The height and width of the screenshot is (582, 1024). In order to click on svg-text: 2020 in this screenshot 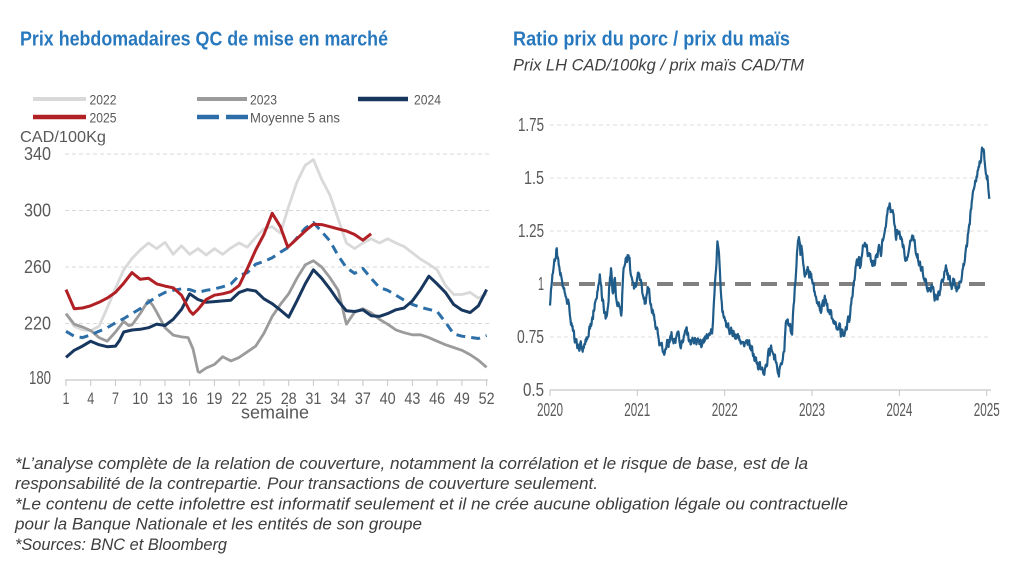, I will do `click(550, 410)`.